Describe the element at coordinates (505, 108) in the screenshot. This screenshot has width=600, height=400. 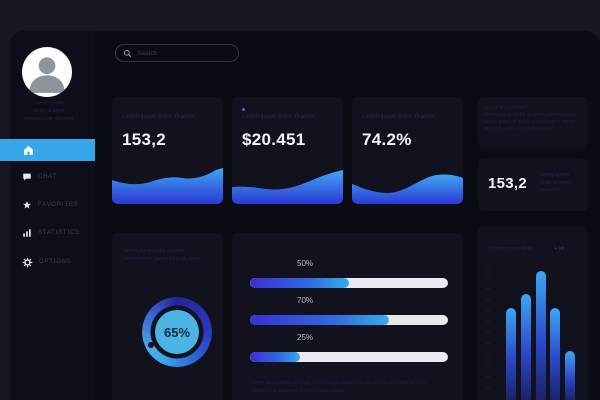
I see `text-line: Lorem ipsum dolor` at that location.